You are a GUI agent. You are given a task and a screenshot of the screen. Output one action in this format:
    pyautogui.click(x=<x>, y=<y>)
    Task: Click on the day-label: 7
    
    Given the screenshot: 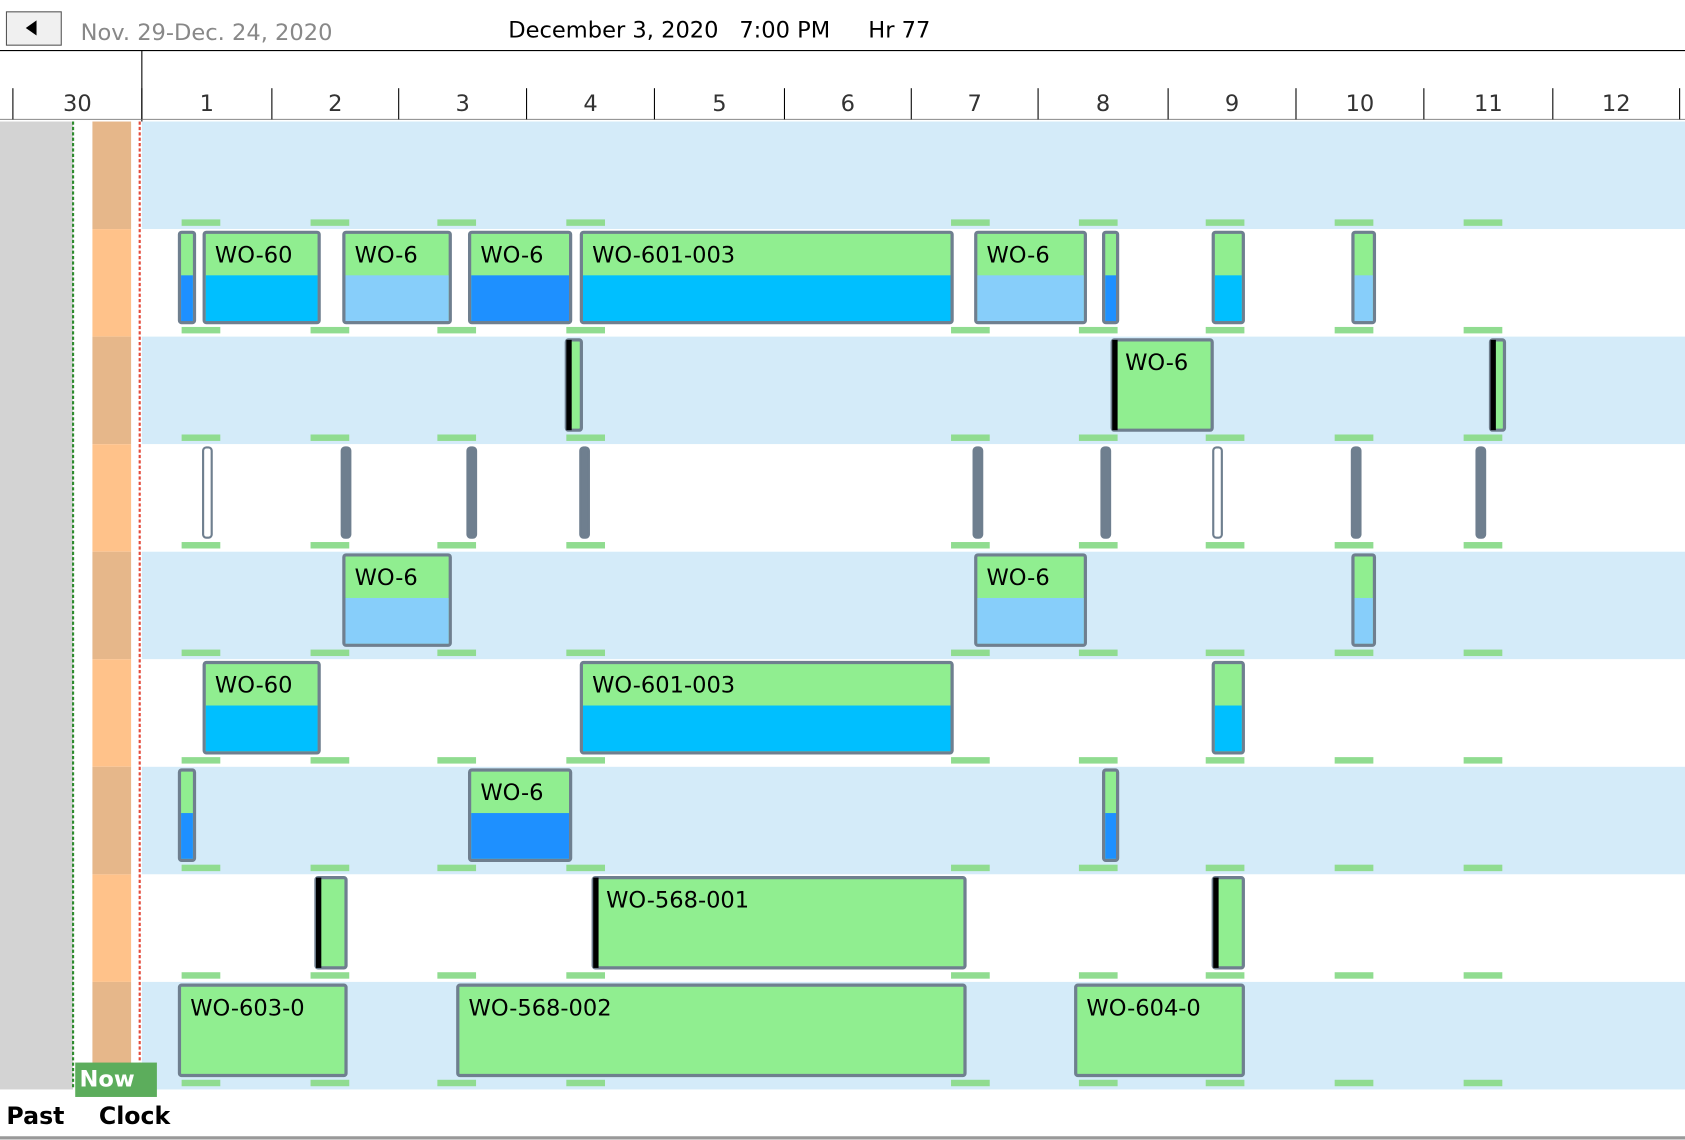 What is the action you would take?
    pyautogui.click(x=975, y=104)
    